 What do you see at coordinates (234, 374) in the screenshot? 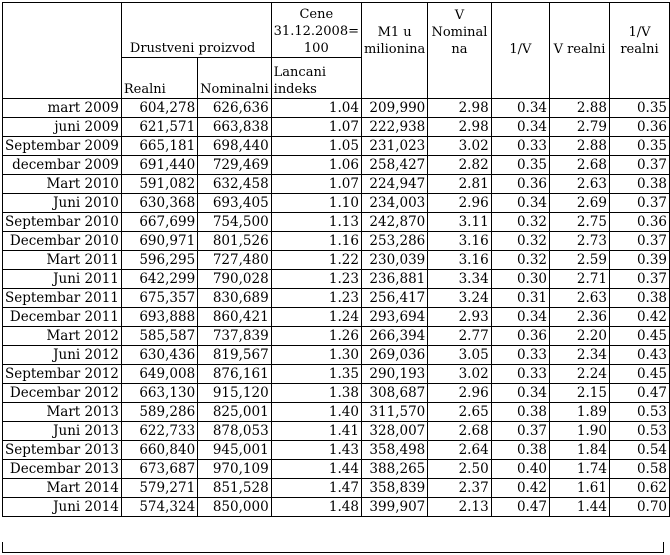
I see `cell-nominalni: 876,161` at bounding box center [234, 374].